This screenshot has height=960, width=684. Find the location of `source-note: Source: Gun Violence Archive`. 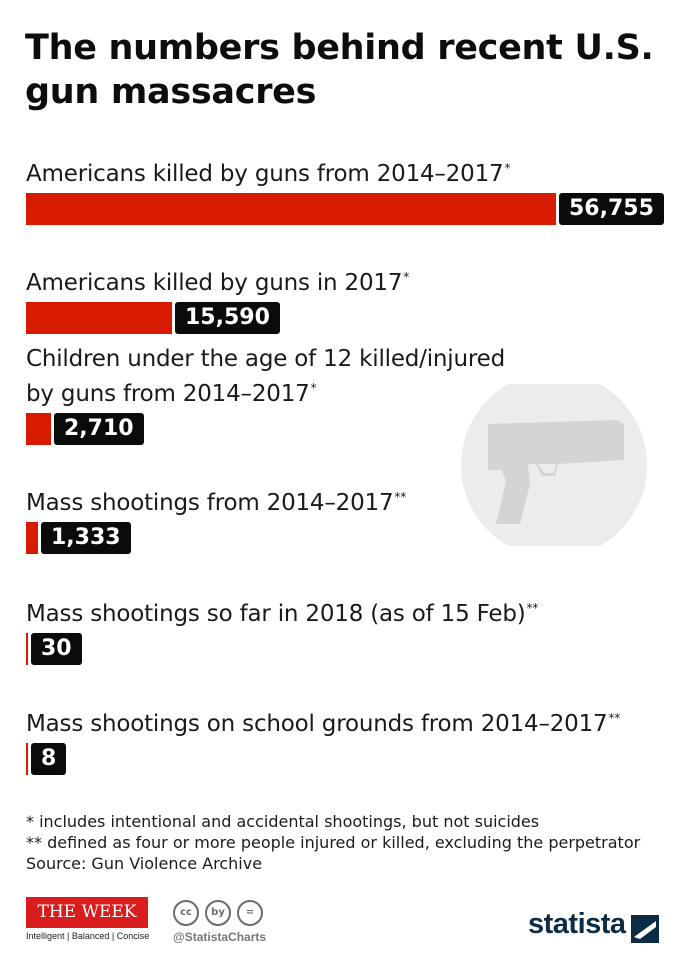

source-note: Source: Gun Violence Archive is located at coordinates (144, 863).